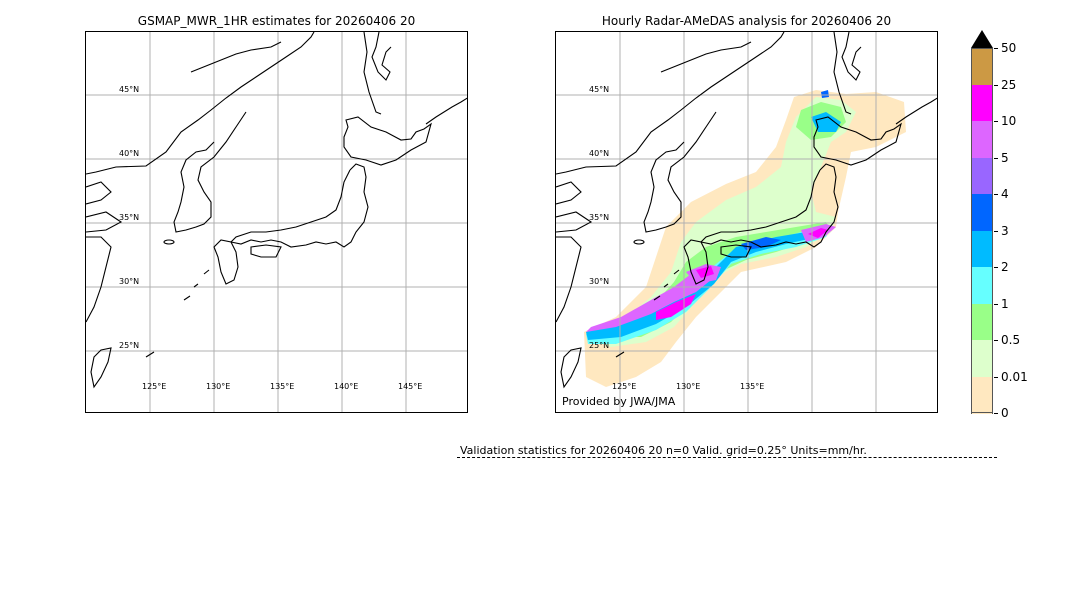 This screenshot has width=1080, height=612. Describe the element at coordinates (1005, 48) in the screenshot. I see `colorbar-tick-label: 50` at that location.